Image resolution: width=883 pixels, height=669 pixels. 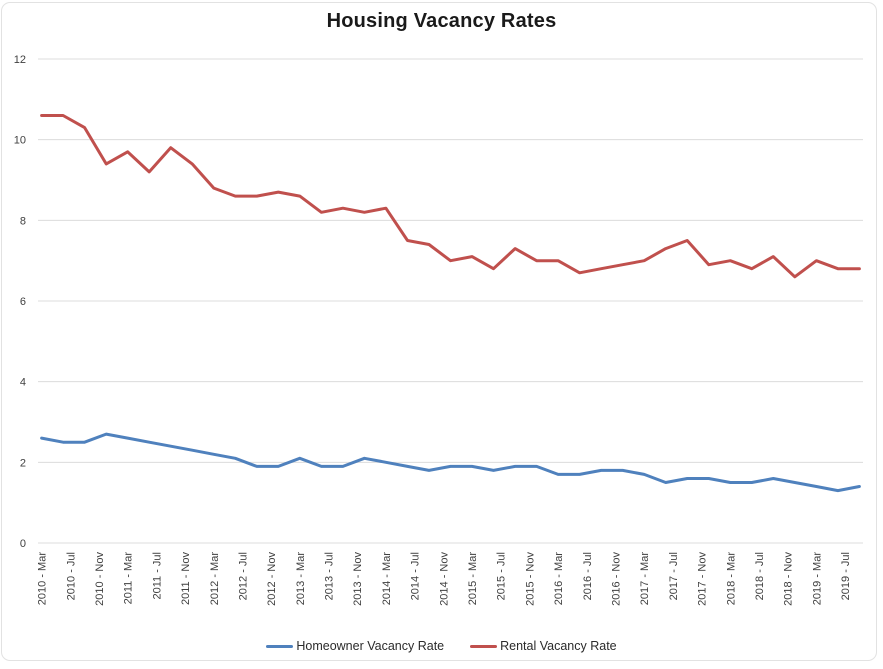 I want to click on x-tick-label-3: 2011 - Mar, so click(x=129, y=578).